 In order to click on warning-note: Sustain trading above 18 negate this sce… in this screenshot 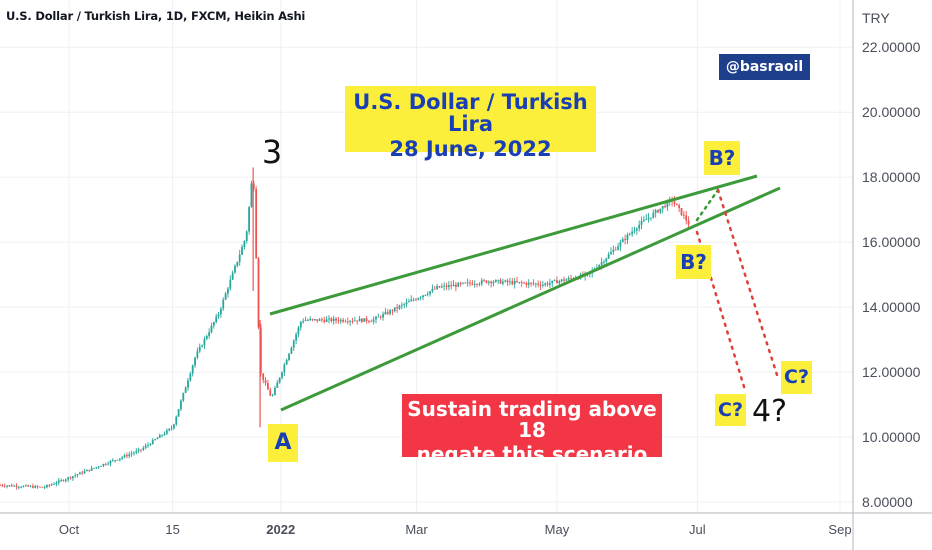, I will do `click(532, 429)`.